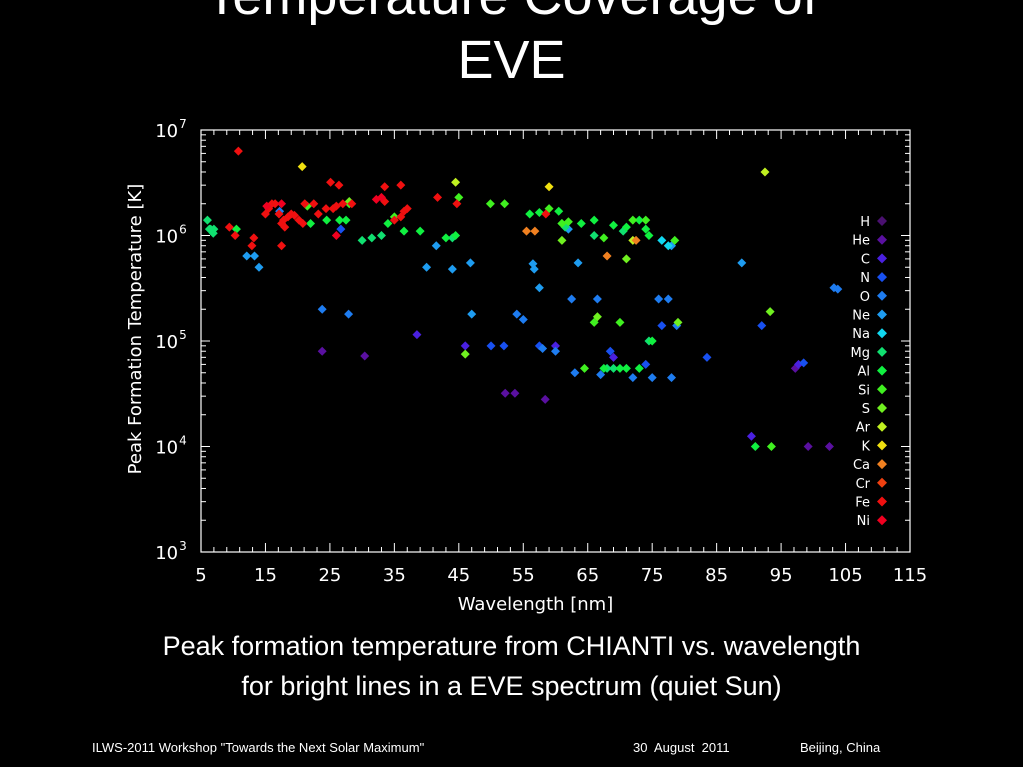  Describe the element at coordinates (171, 235) in the screenshot. I see `y-tick-label: 10⁶` at that location.